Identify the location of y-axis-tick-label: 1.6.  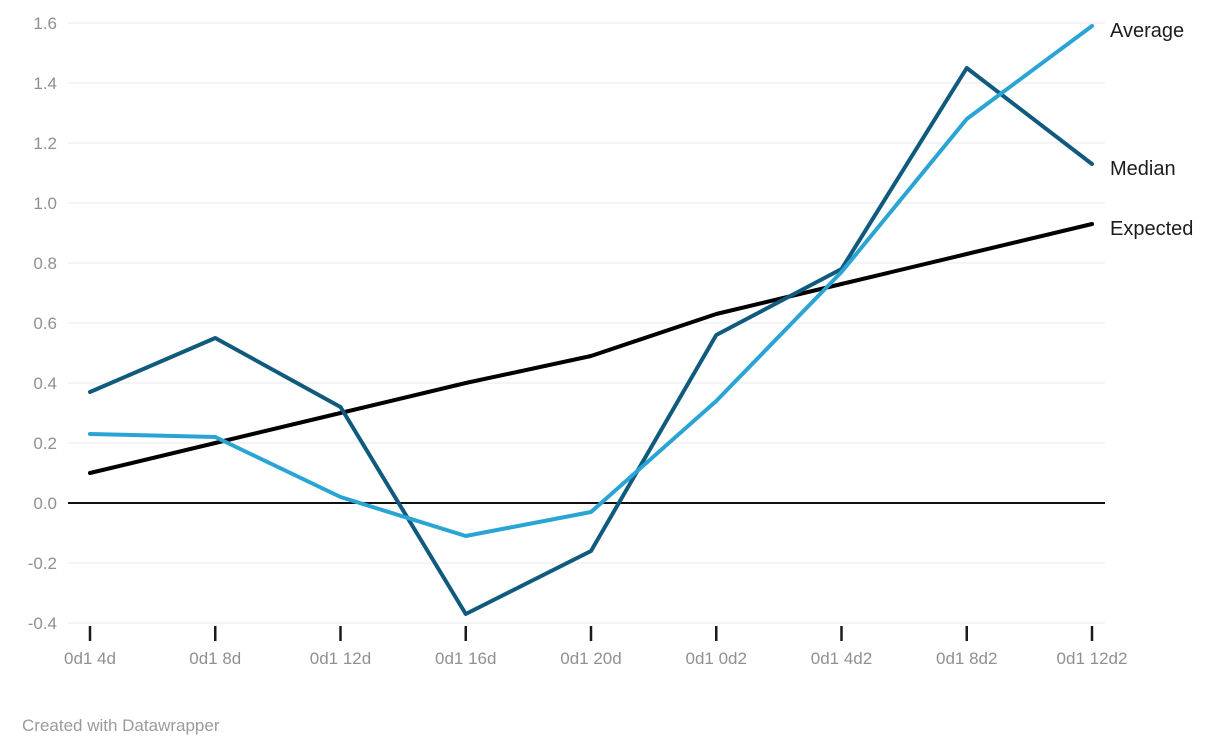
(45, 23).